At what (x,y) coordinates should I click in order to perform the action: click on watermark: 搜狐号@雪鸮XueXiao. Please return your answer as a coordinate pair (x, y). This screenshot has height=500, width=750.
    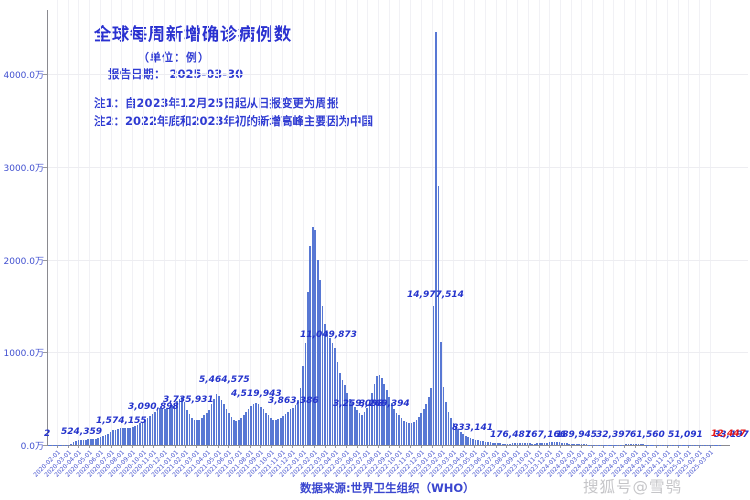
    Looking at the image, I should click on (633, 489).